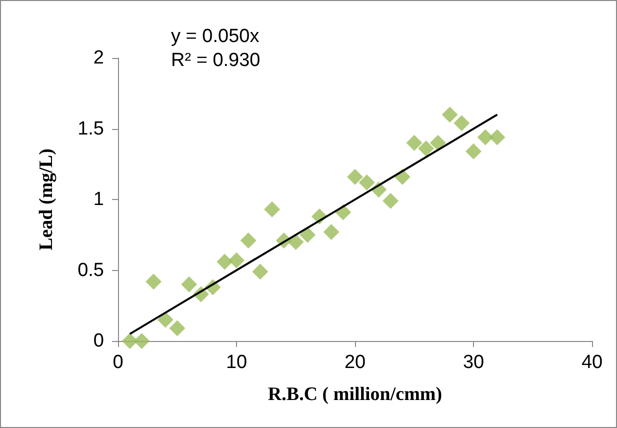 The image size is (617, 428). Describe the element at coordinates (98, 199) in the screenshot. I see `y-tick-label: 1` at that location.